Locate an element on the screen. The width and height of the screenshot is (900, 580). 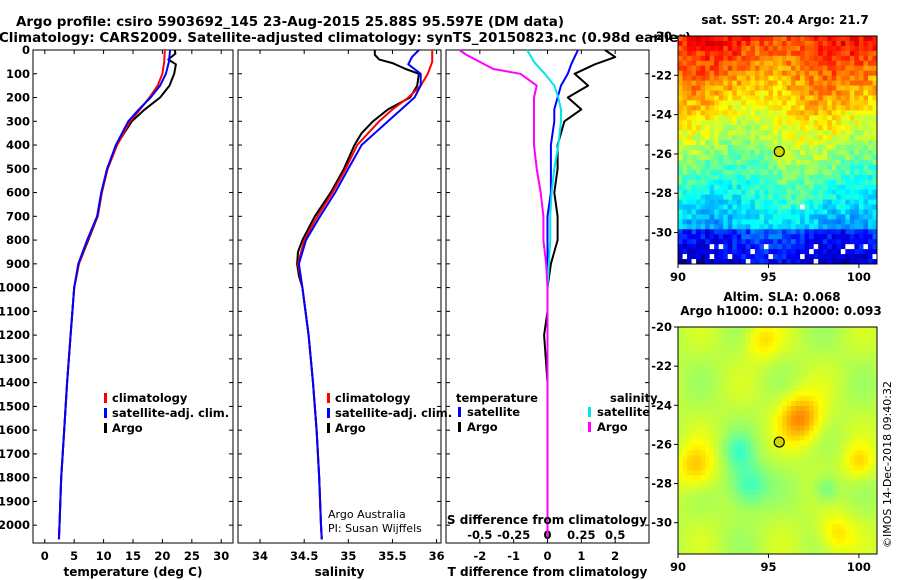
legend-swatch-t-satellite is located at coordinates (459, 412).